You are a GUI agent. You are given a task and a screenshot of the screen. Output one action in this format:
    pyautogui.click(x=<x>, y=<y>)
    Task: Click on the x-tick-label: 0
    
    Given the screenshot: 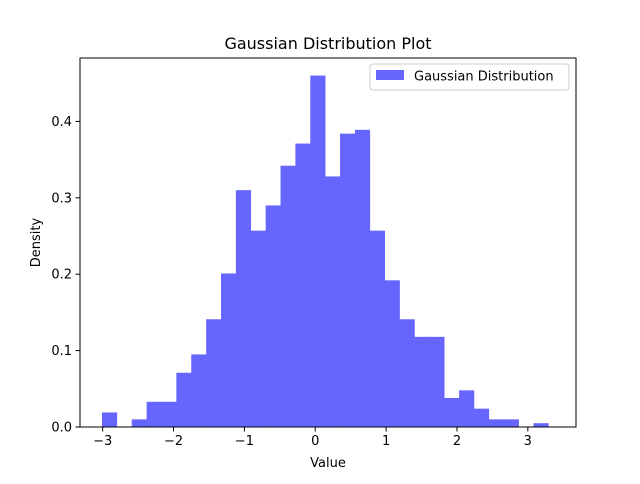 What is the action you would take?
    pyautogui.click(x=315, y=441)
    